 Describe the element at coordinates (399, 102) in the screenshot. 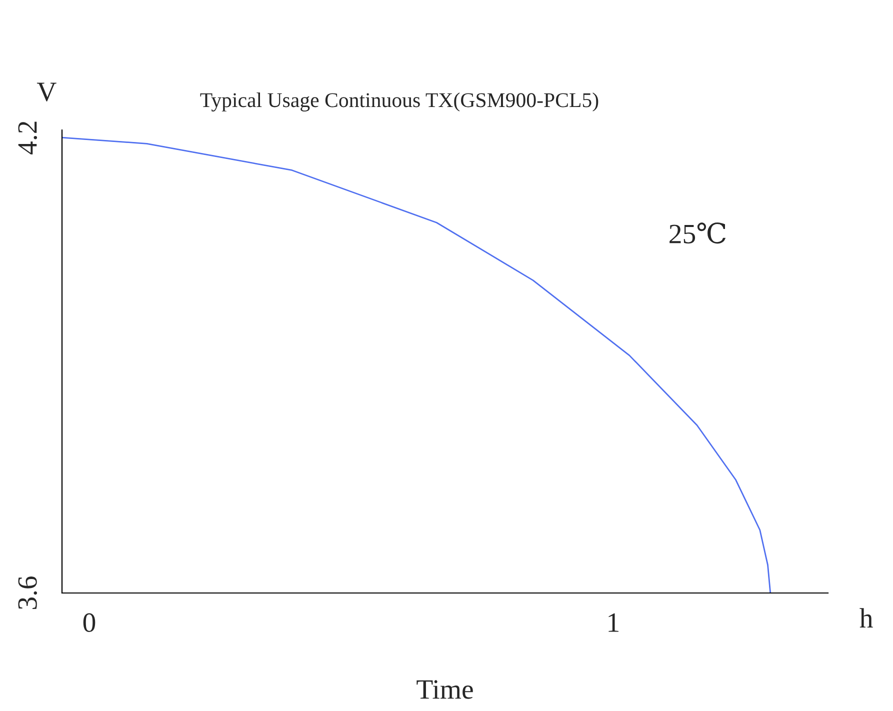

I see `chart-title: Typical Usage Continuous TX(GSM900-PCL5)` at that location.